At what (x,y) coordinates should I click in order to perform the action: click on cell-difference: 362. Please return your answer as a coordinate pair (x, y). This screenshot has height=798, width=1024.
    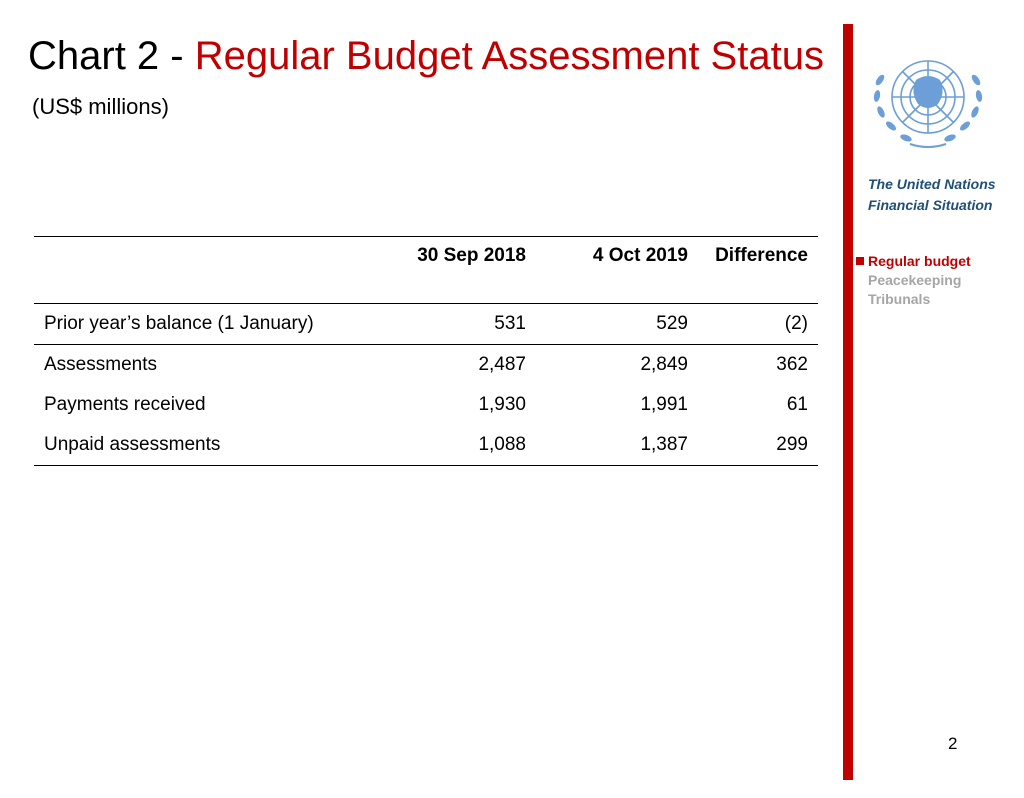
    Looking at the image, I should click on (792, 364).